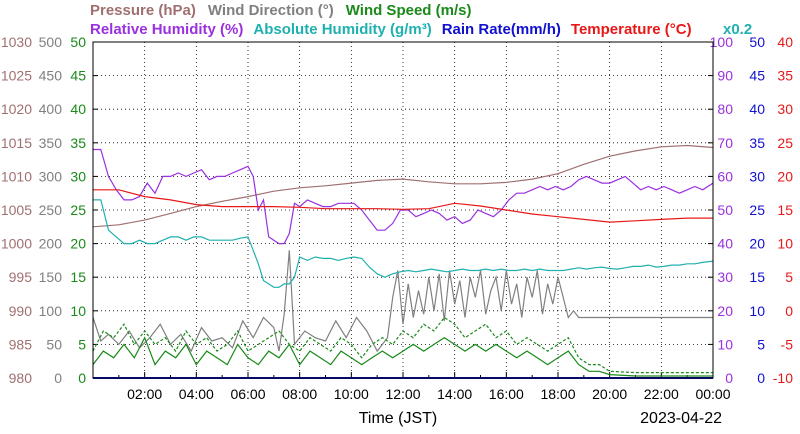  I want to click on date-label: 2023-04-22, so click(681, 418).